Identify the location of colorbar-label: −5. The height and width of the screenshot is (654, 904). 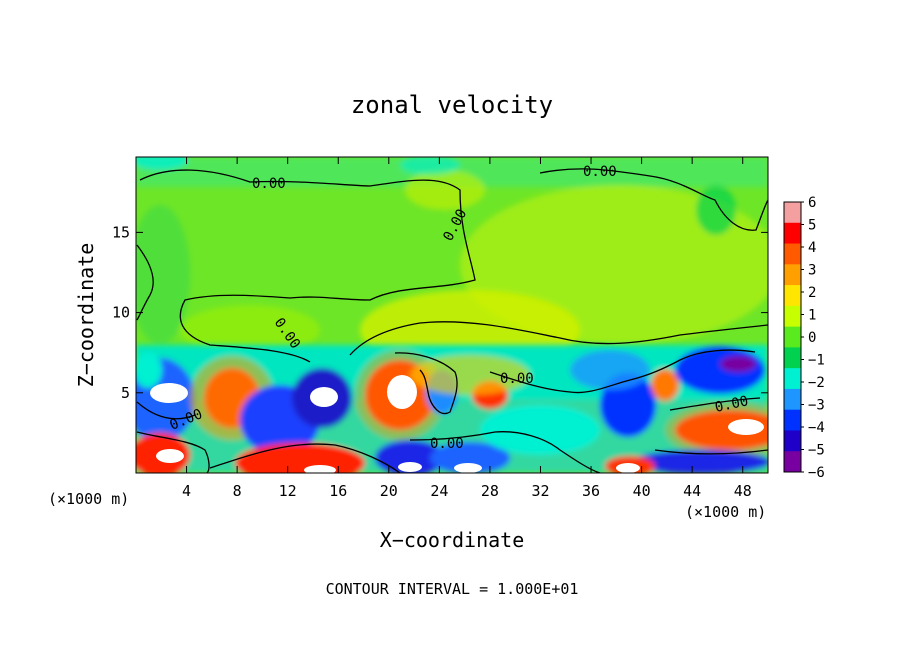
(816, 451).